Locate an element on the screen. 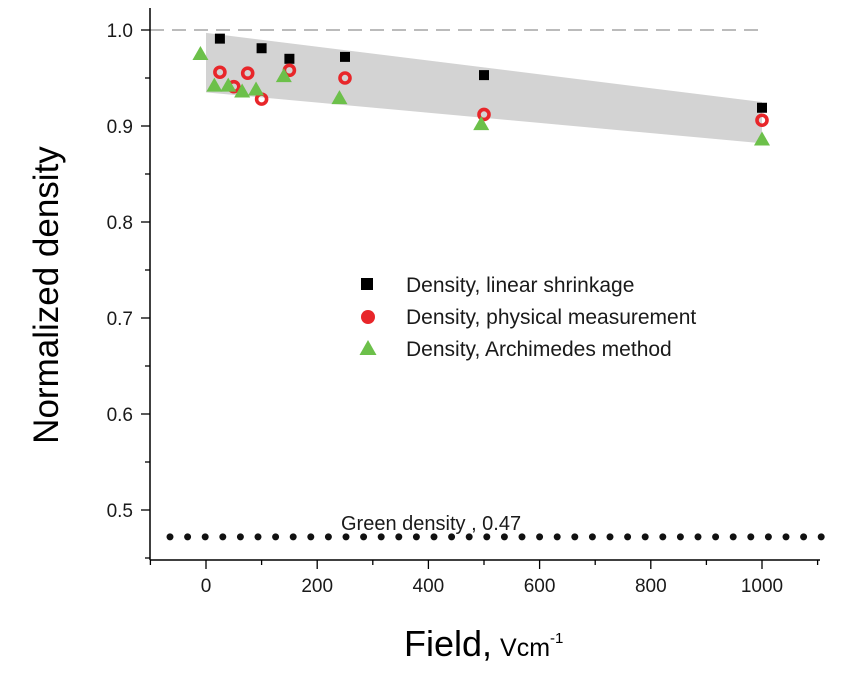  y-tick-label: 0.6 is located at coordinates (120, 415).